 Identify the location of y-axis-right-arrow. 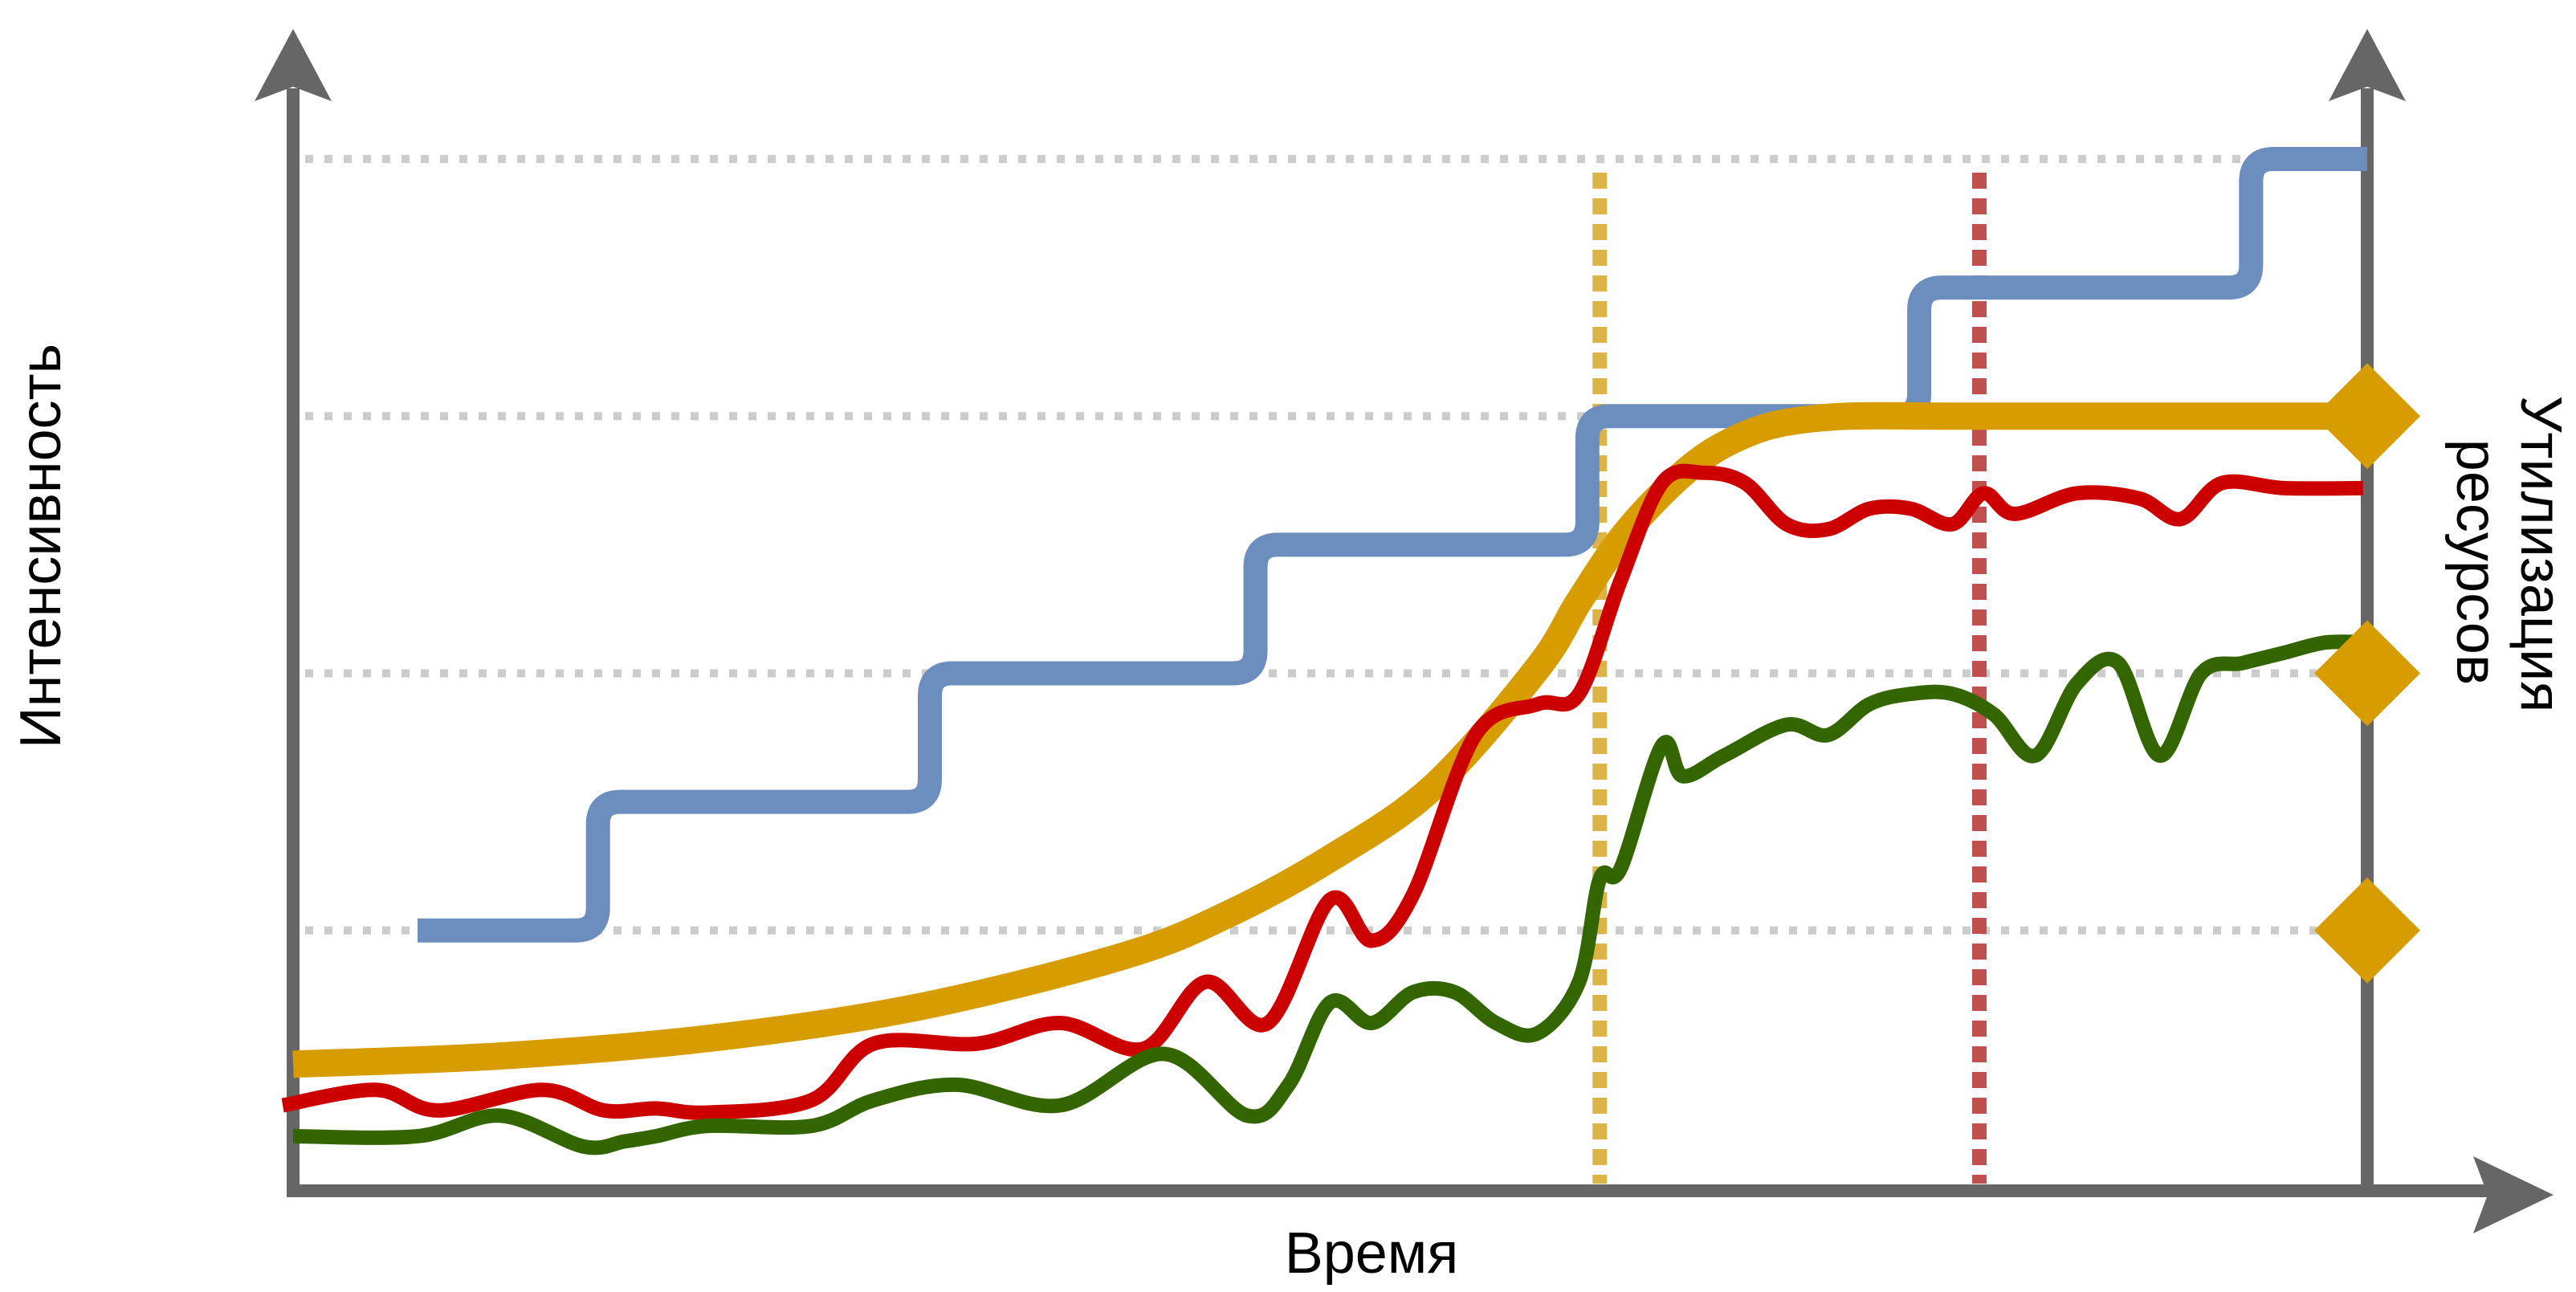
(2367, 65).